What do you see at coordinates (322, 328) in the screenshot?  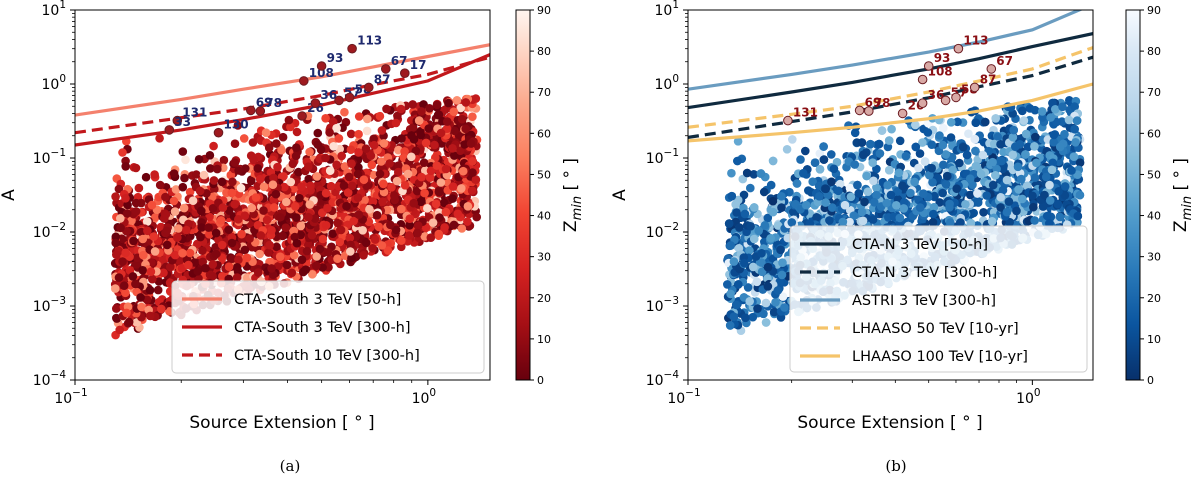 I see `legend-entry: CTA-South 3 TeV [300-h]` at bounding box center [322, 328].